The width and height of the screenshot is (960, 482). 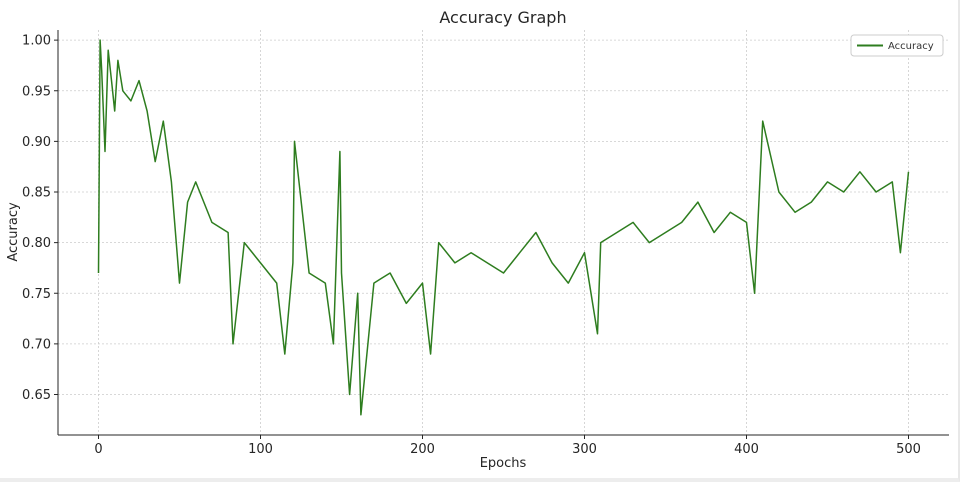 I want to click on chart-title: Accuracy Graph, so click(x=502, y=17).